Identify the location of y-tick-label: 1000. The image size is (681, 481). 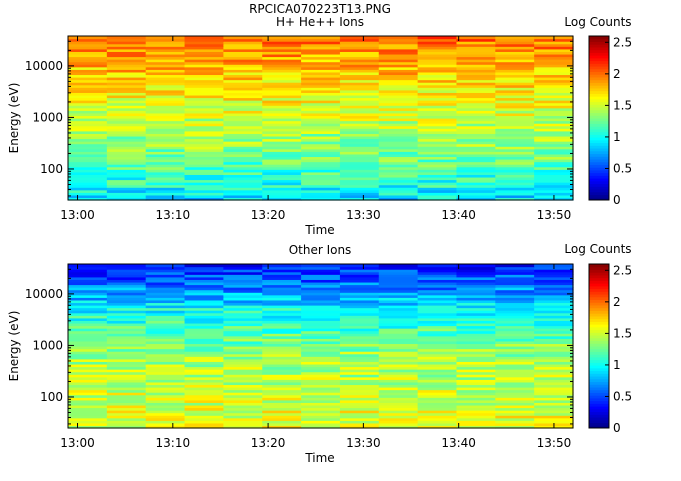
(47, 345).